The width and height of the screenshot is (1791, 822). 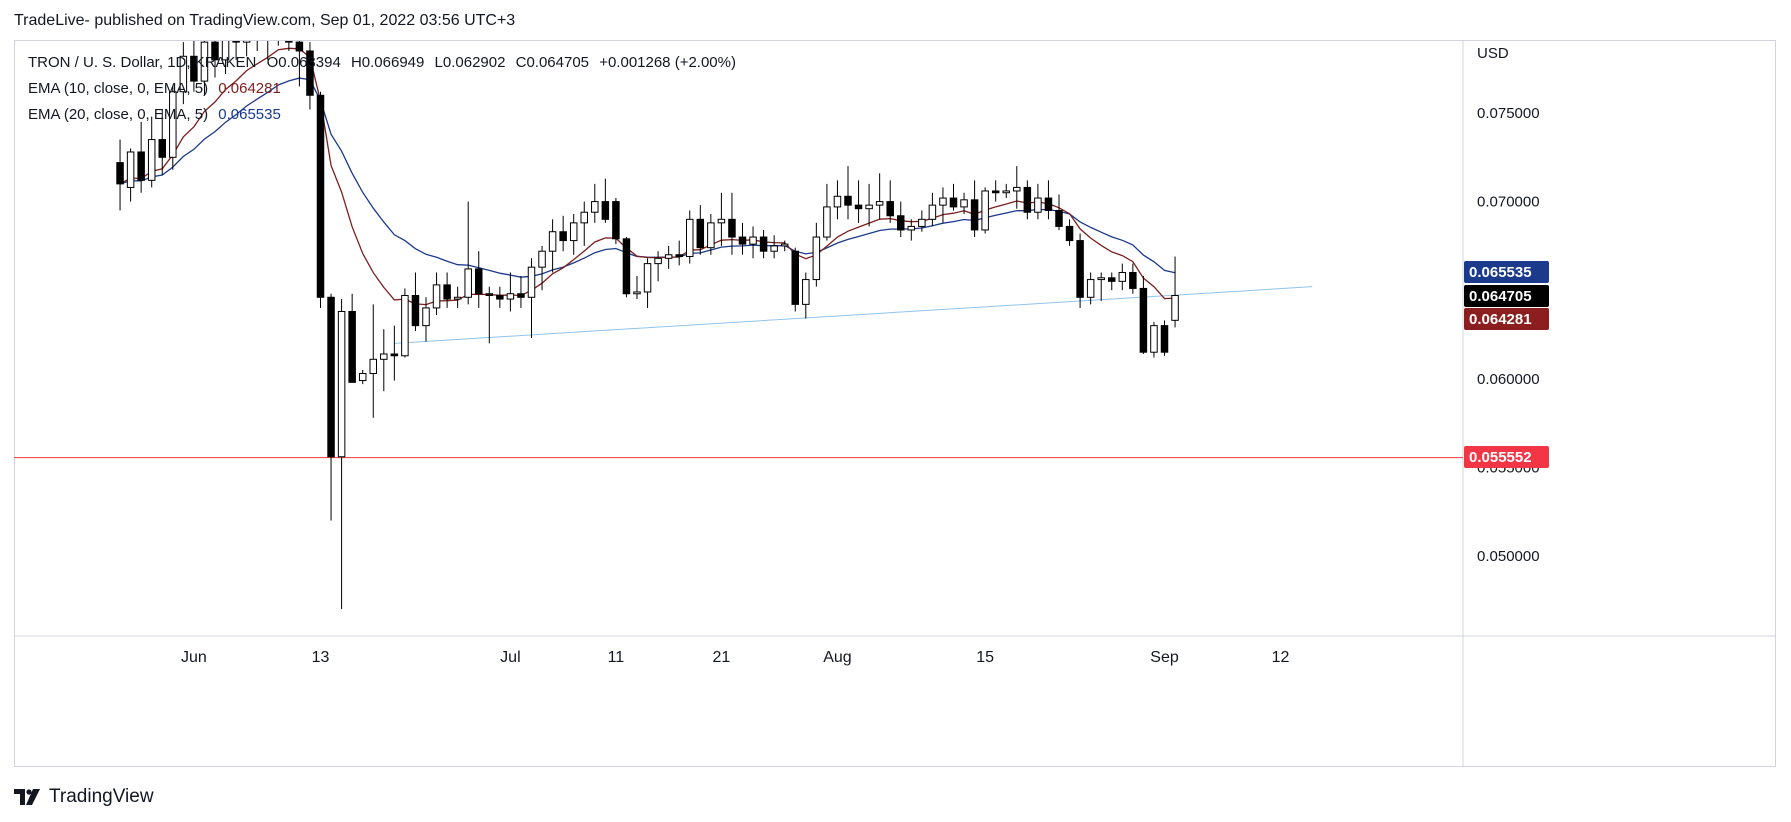 What do you see at coordinates (735, 657) in the screenshot?
I see `time-axis: Jun 13 Jul 11 21 Aug 15 Sep 12` at bounding box center [735, 657].